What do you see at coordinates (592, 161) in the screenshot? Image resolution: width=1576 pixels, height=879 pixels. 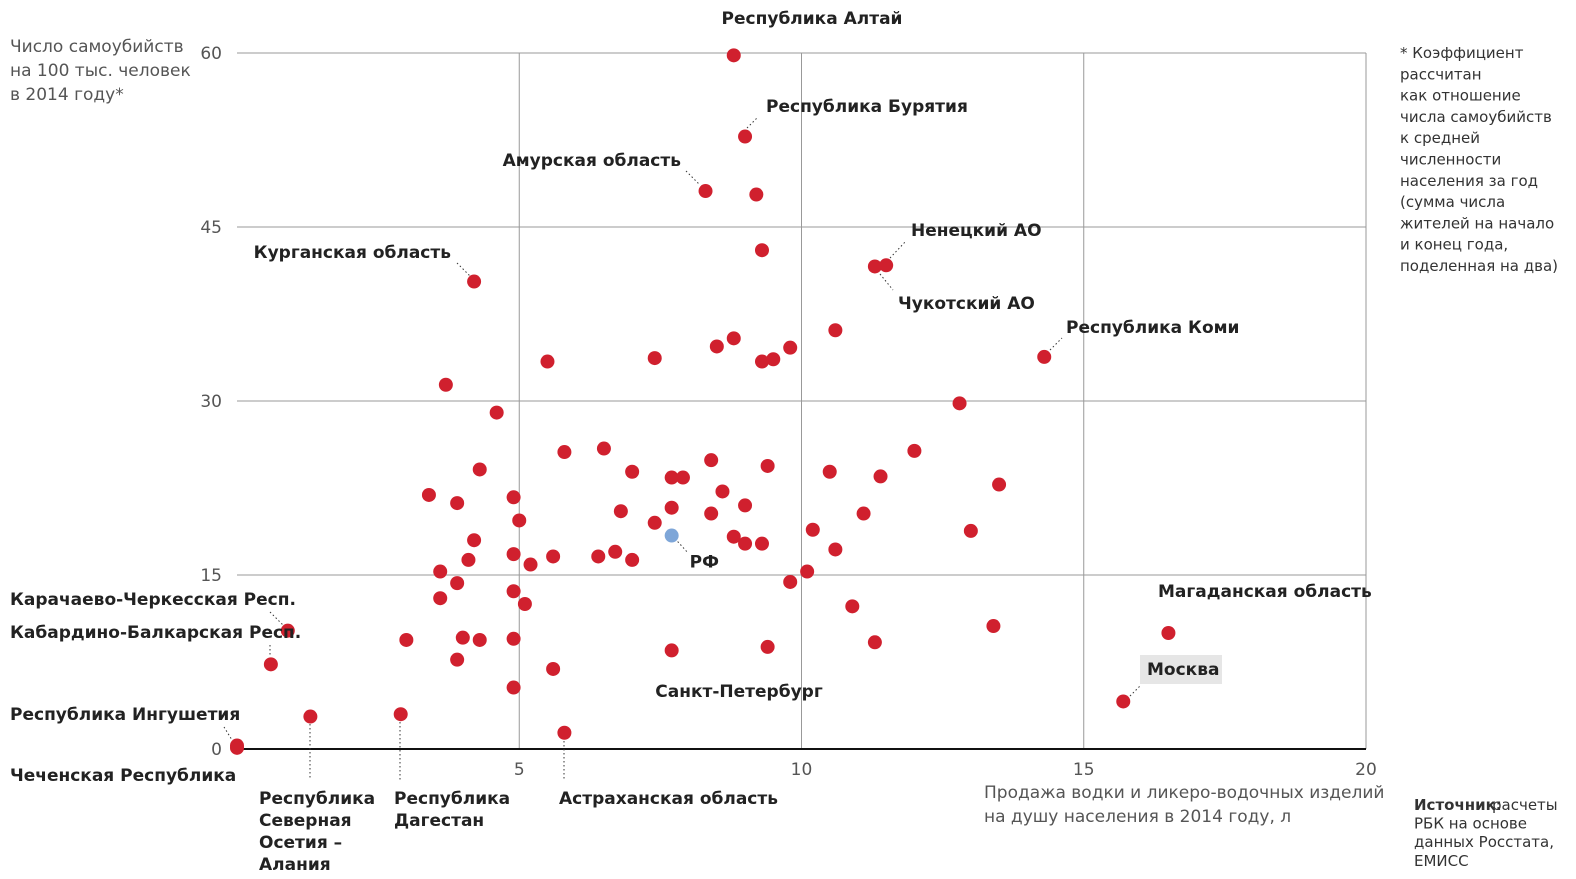 I see `point-label: Амурская область` at bounding box center [592, 161].